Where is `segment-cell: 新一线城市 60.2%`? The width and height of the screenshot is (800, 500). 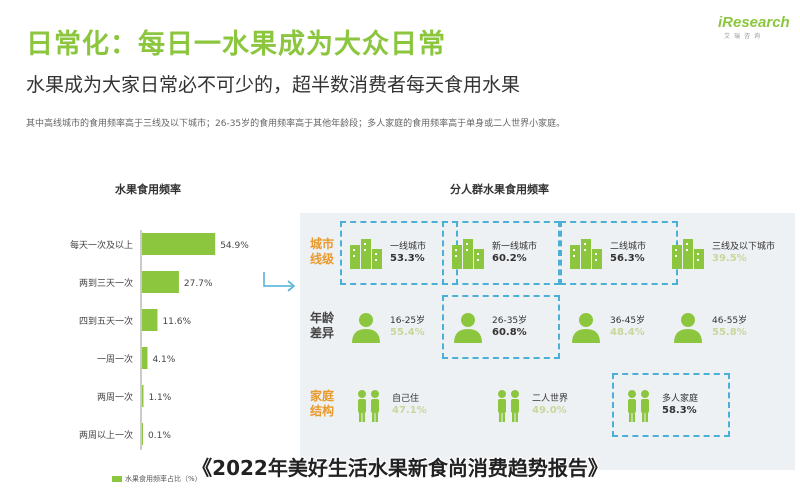 segment-cell: 新一线城市 60.2% is located at coordinates (510, 253).